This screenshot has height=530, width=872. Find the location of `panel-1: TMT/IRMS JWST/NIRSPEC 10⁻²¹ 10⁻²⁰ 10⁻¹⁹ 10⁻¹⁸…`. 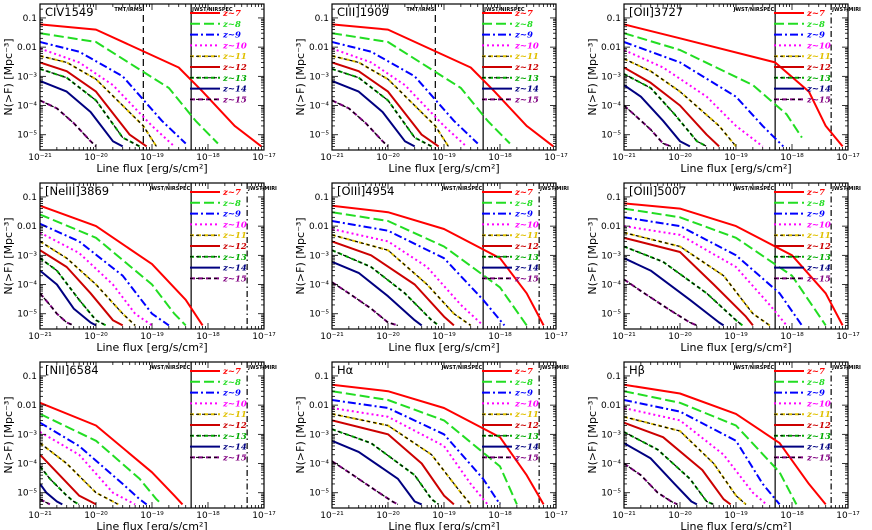

panel-1: TMT/IRMS JWST/NIRSPEC 10⁻²¹ 10⁻²⁰ 10⁻¹⁹ 10⁻¹⁸… is located at coordinates (139, 89).